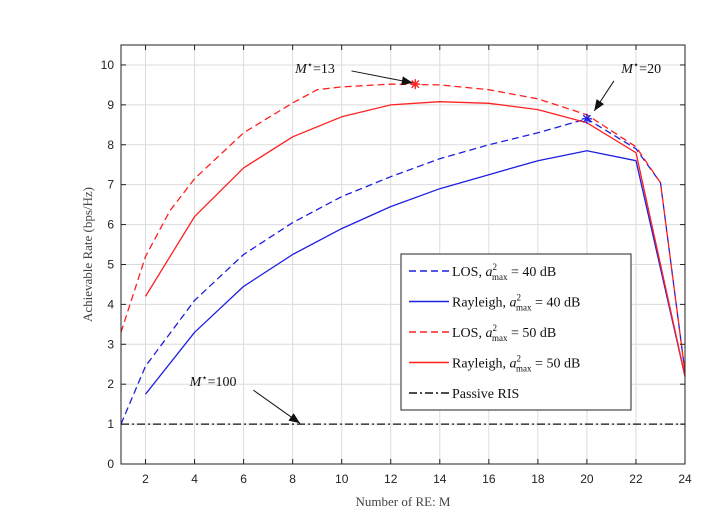  What do you see at coordinates (110, 225) in the screenshot?
I see `y-tick-label: 6` at bounding box center [110, 225].